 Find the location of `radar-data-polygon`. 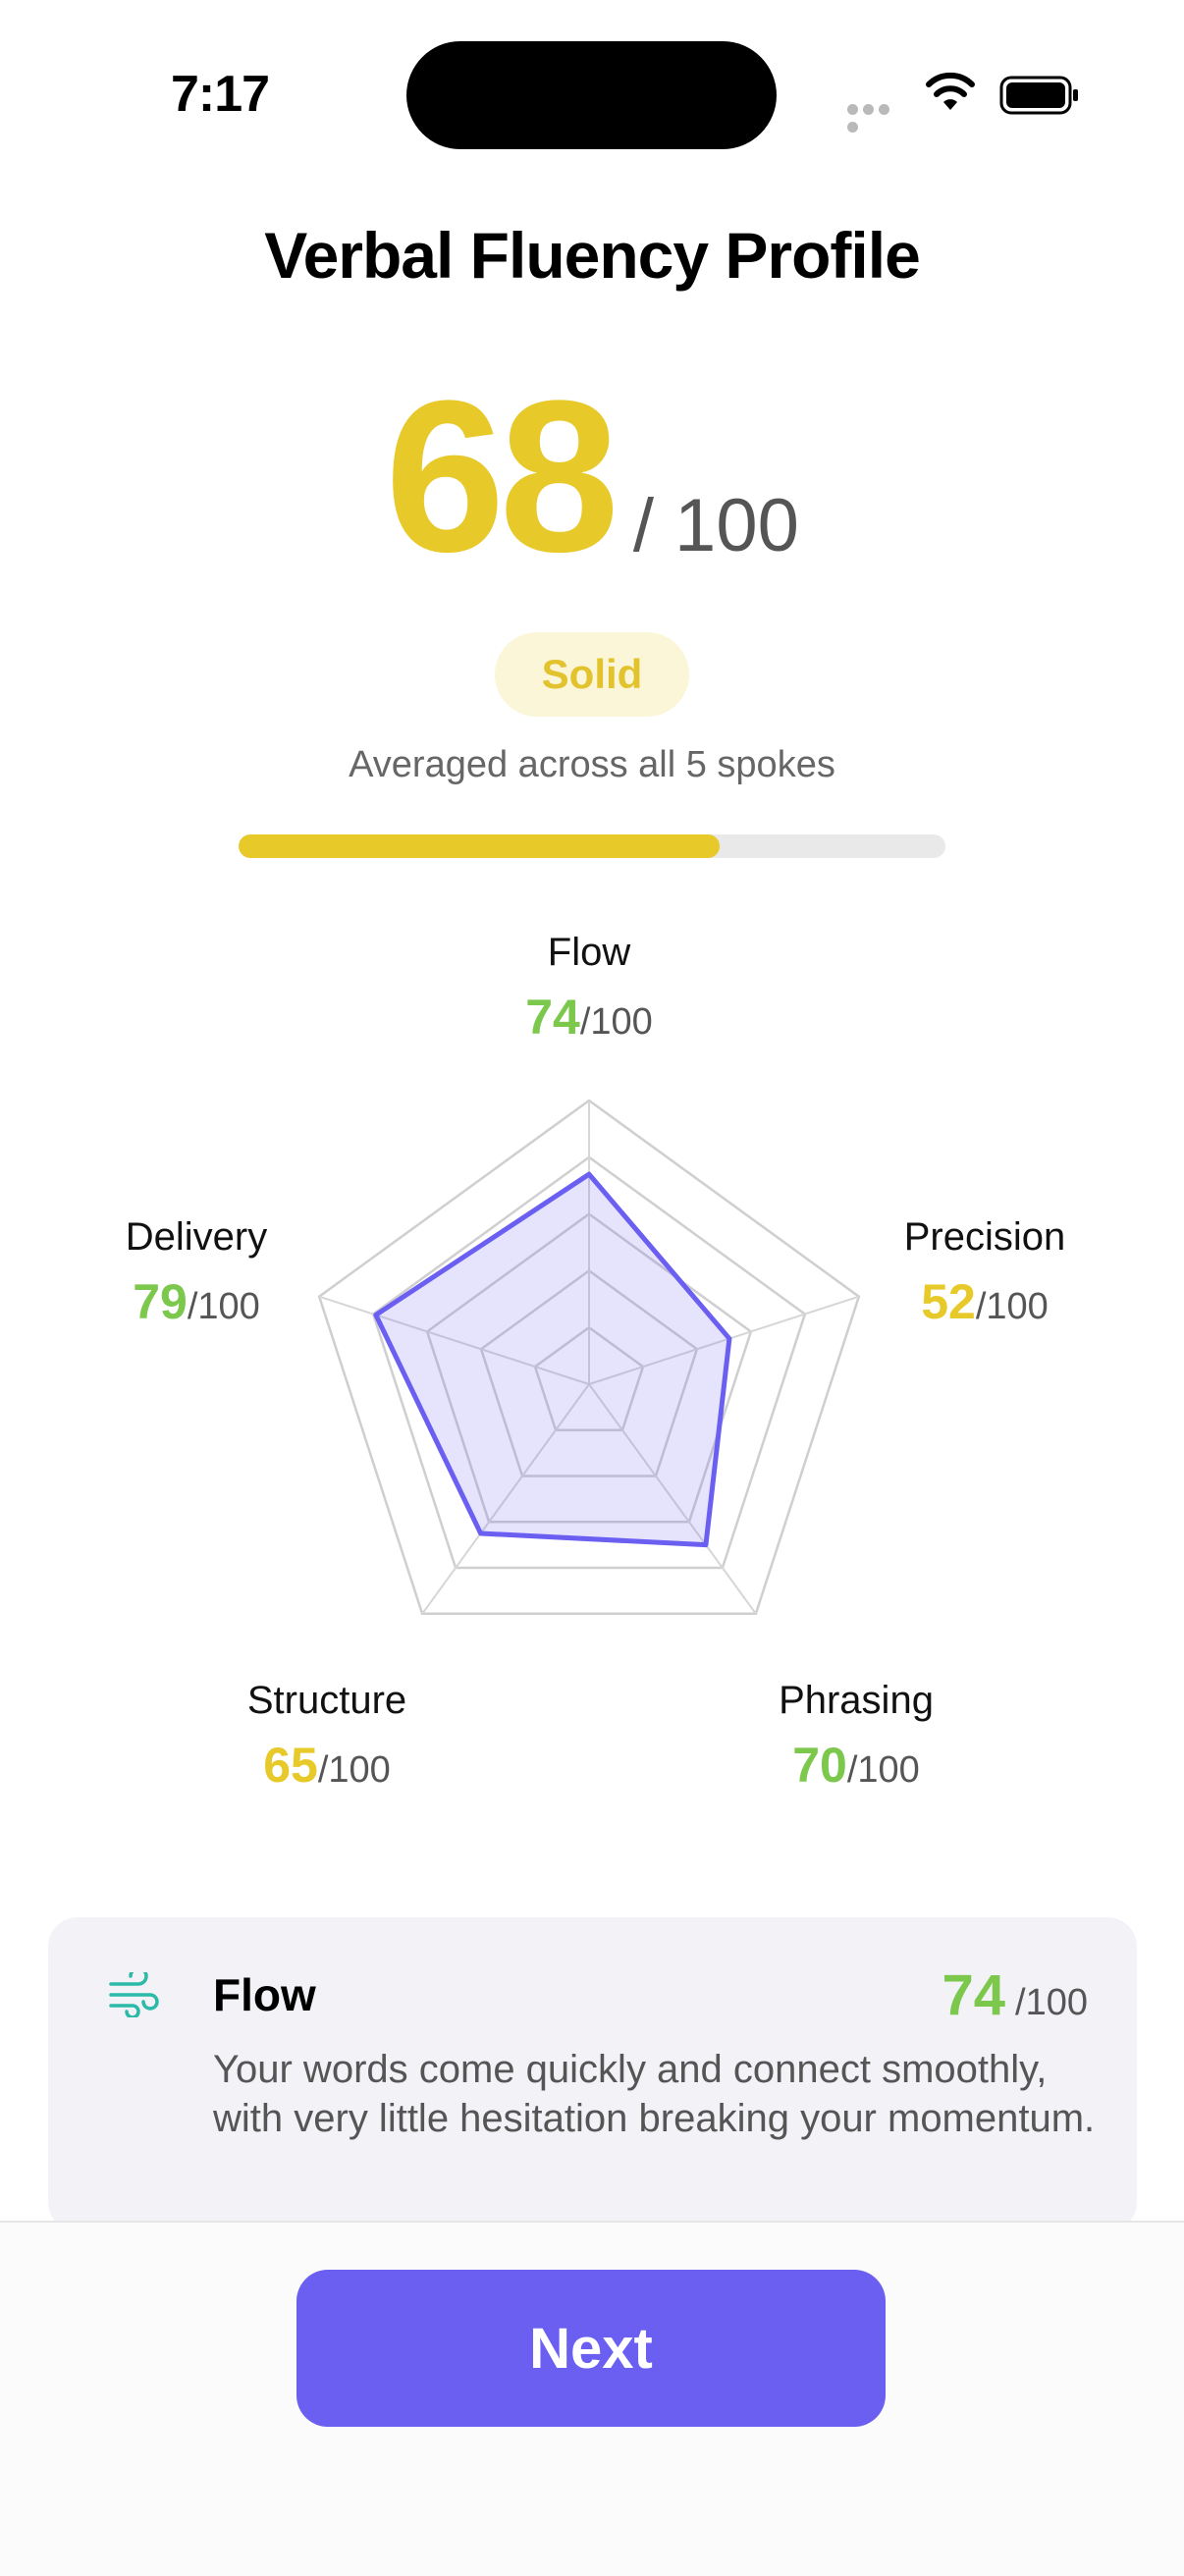

radar-data-polygon is located at coordinates (552, 1359).